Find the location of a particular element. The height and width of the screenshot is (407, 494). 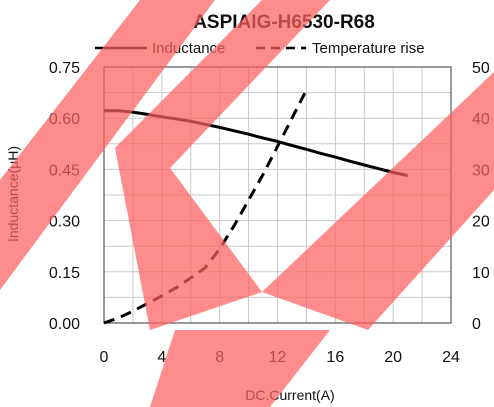

y2-tick-label: 0 is located at coordinates (476, 324).